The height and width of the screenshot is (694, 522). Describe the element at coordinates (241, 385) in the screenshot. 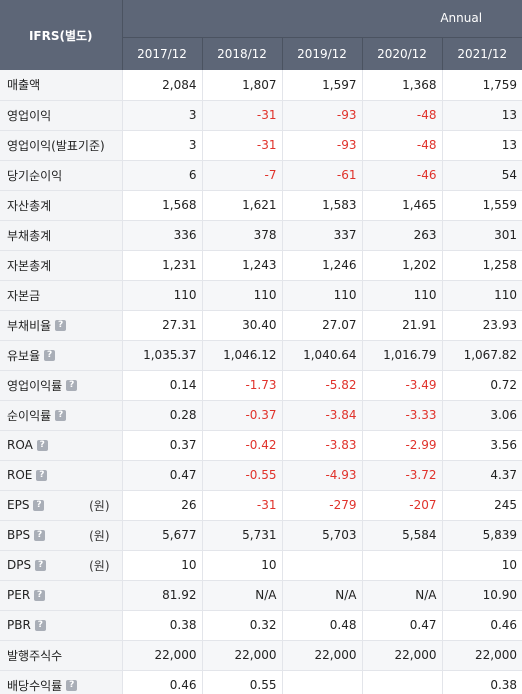

I see `value-cell: -1.73` at that location.